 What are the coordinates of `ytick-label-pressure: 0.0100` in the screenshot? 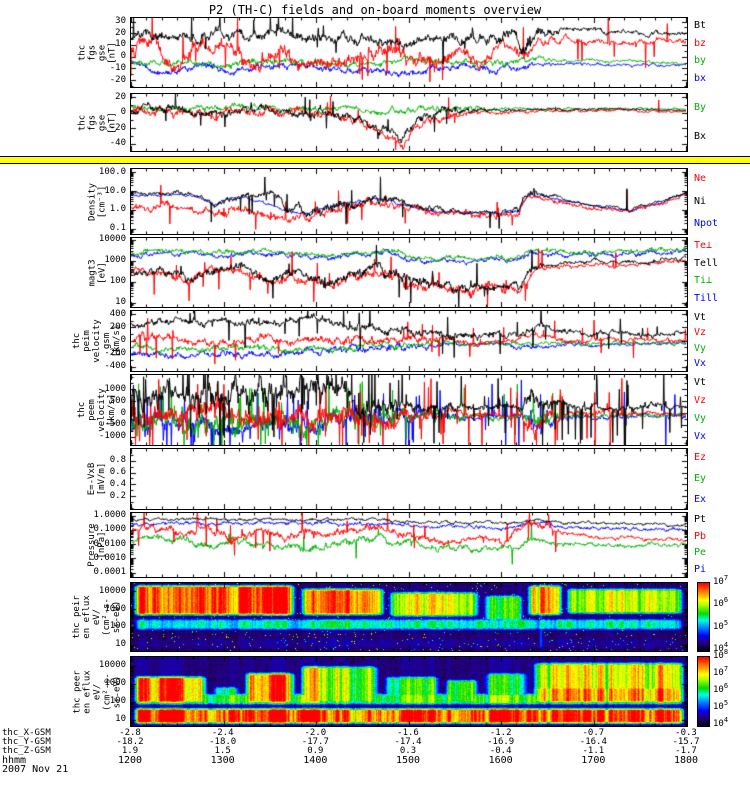 It's located at (109, 543).